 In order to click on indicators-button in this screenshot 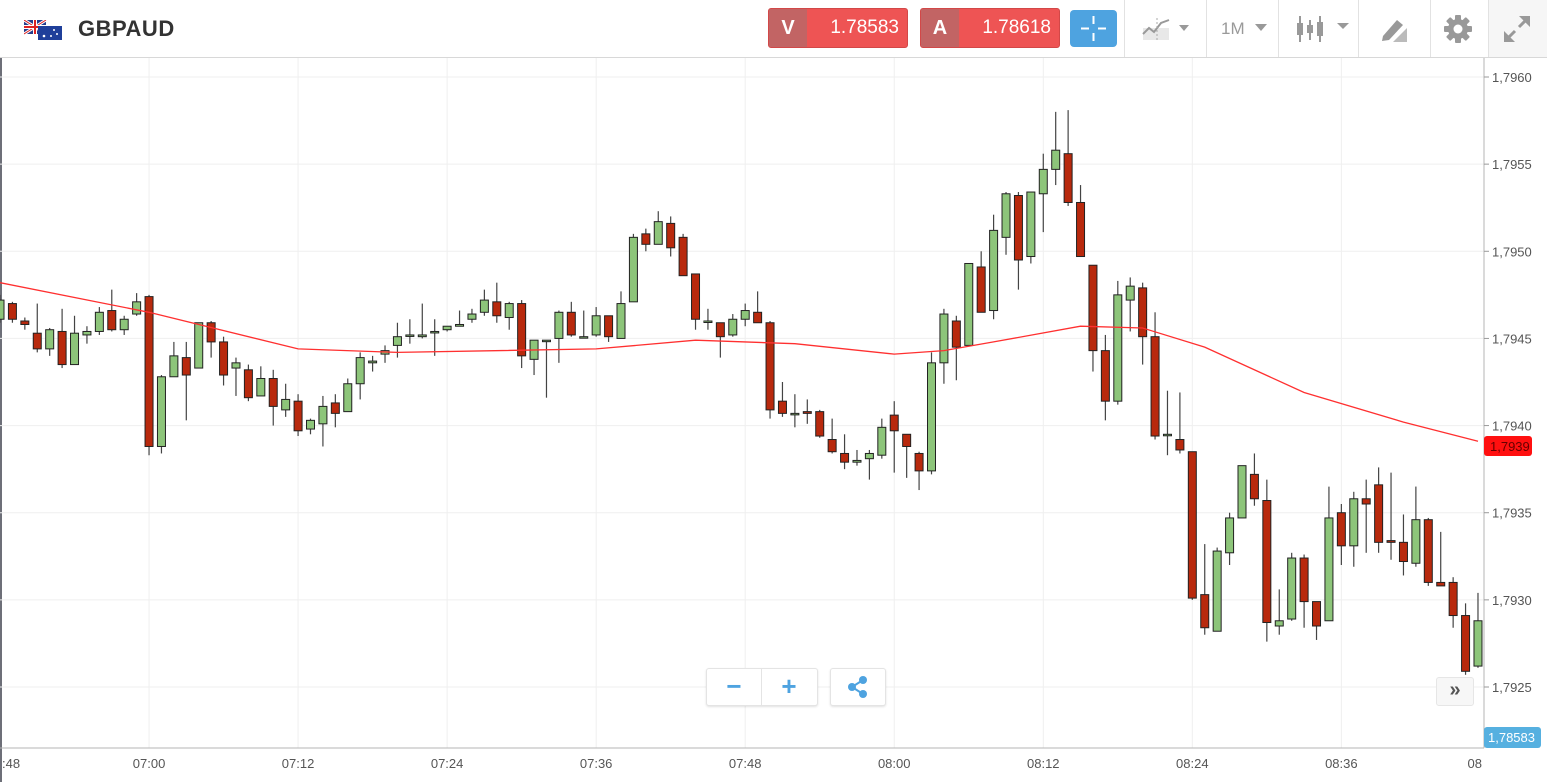, I will do `click(1165, 28)`.